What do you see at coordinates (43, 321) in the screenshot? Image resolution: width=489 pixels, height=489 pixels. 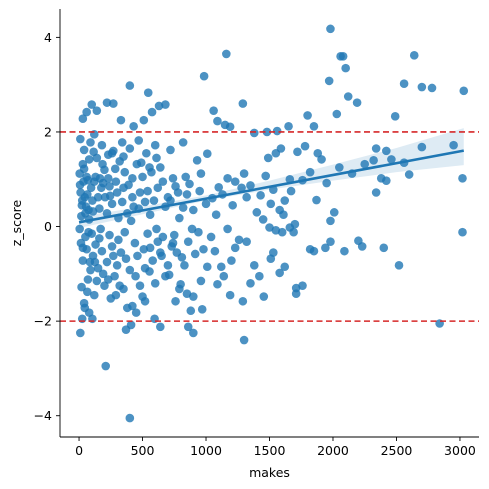 I see `y-tick-label: −2` at bounding box center [43, 321].